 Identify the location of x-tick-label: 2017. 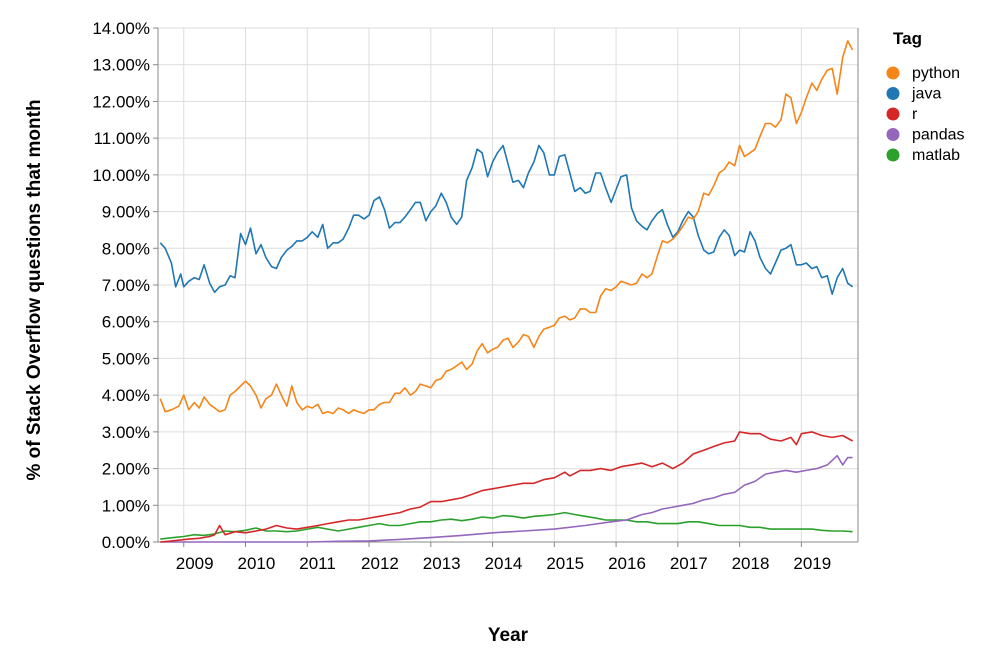
(689, 563).